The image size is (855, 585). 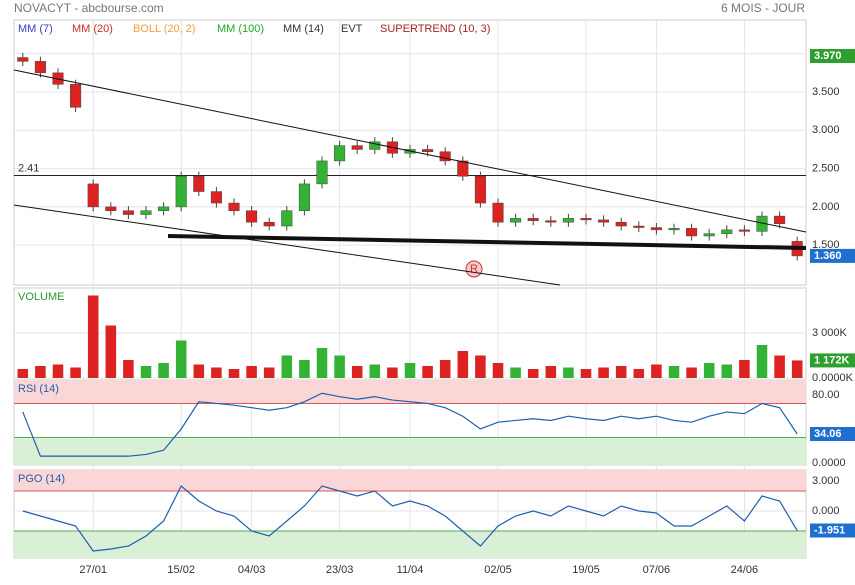 I want to click on value-label: 34.06, so click(x=828, y=434).